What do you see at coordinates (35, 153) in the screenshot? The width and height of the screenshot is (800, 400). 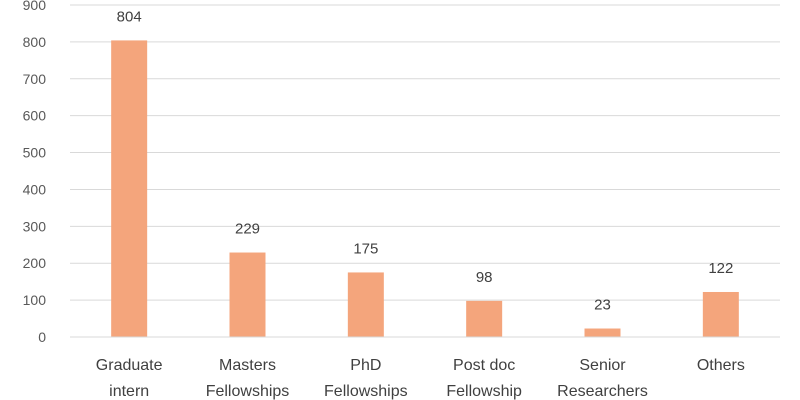 I see `y-tick-label: 500` at bounding box center [35, 153].